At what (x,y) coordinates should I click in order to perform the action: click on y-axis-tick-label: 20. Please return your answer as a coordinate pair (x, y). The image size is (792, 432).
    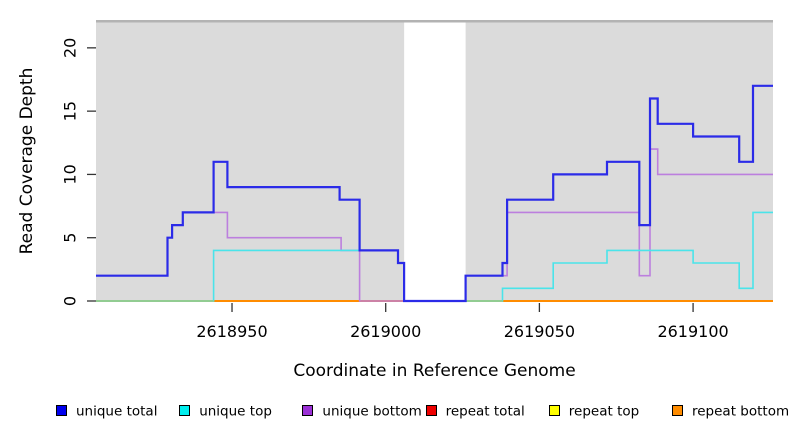
    Looking at the image, I should click on (70, 48).